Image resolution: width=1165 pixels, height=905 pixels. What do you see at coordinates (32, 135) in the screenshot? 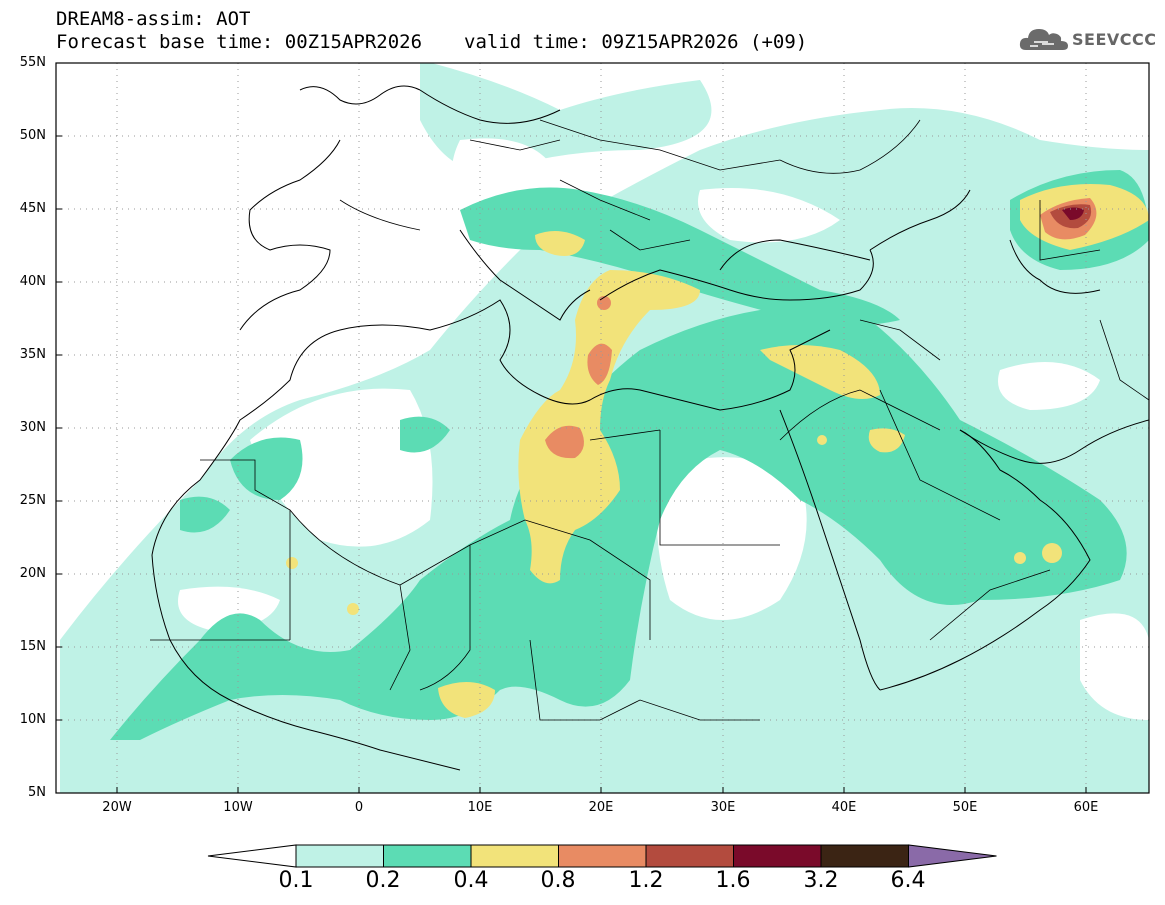
I see `lat-label: 50N` at bounding box center [32, 135].